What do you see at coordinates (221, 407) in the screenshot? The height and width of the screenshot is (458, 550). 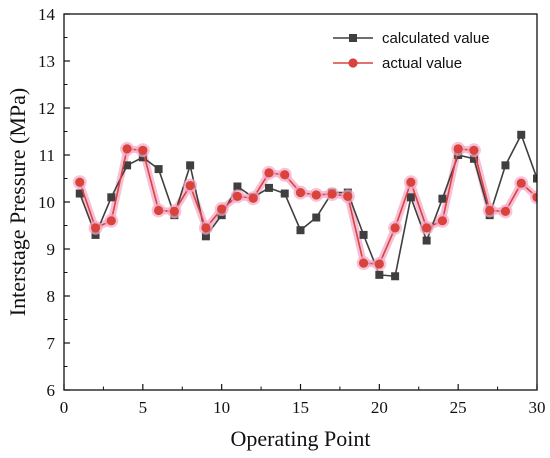 I see `x-tick-label: 10` at bounding box center [221, 407].